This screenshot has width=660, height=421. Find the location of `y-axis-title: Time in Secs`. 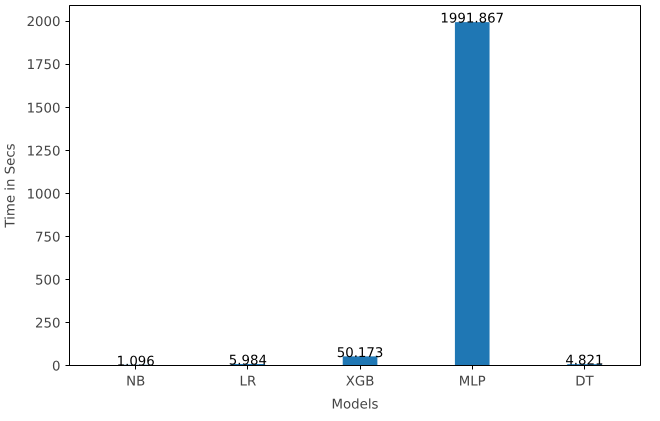

y-axis-title: Time in Secs is located at coordinates (11, 186).